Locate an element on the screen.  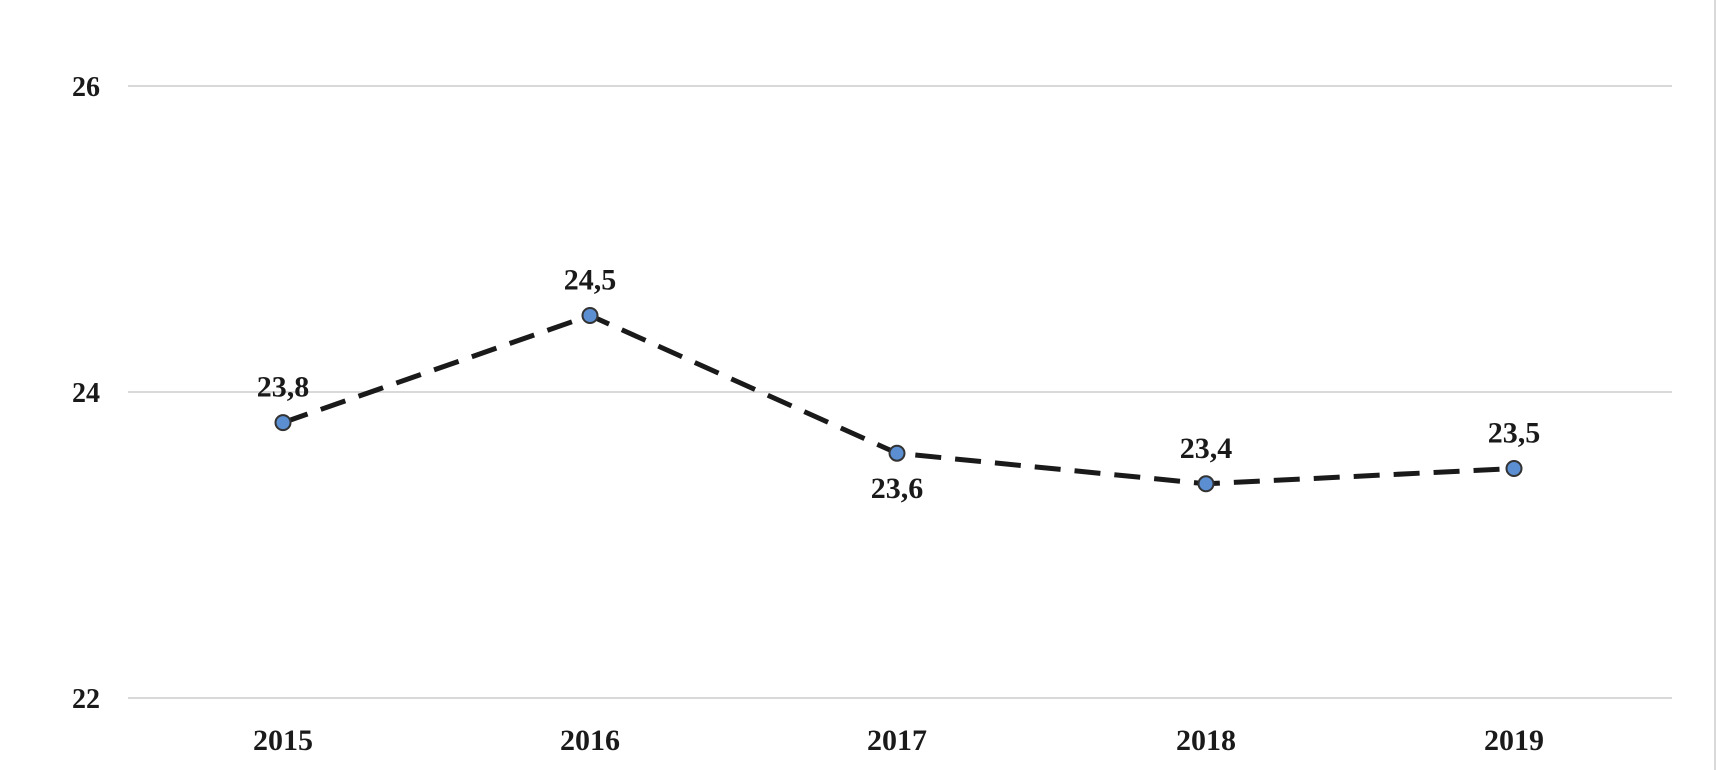
x-tick-label-2016: 2016 is located at coordinates (590, 740).